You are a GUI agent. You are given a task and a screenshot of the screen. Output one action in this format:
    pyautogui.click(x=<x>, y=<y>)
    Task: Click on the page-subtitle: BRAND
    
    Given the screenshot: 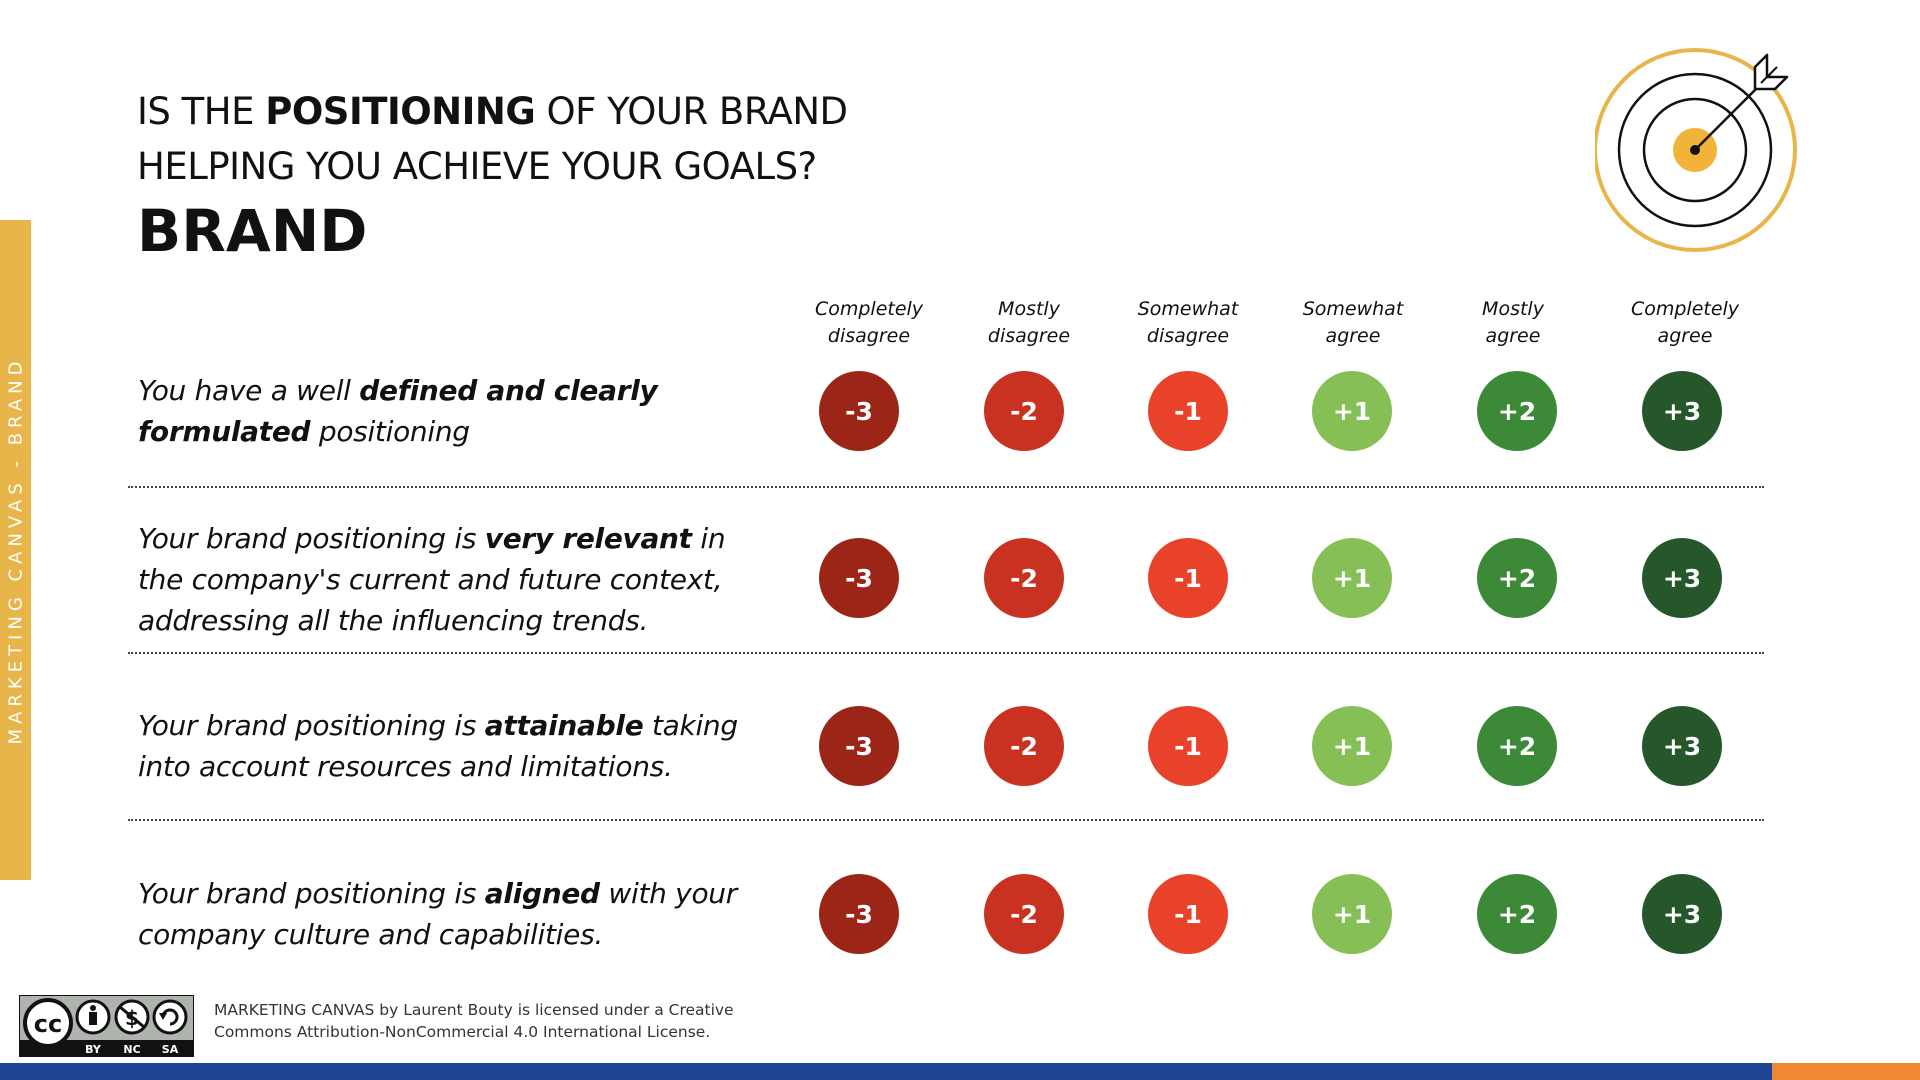 What is the action you would take?
    pyautogui.click(x=252, y=231)
    